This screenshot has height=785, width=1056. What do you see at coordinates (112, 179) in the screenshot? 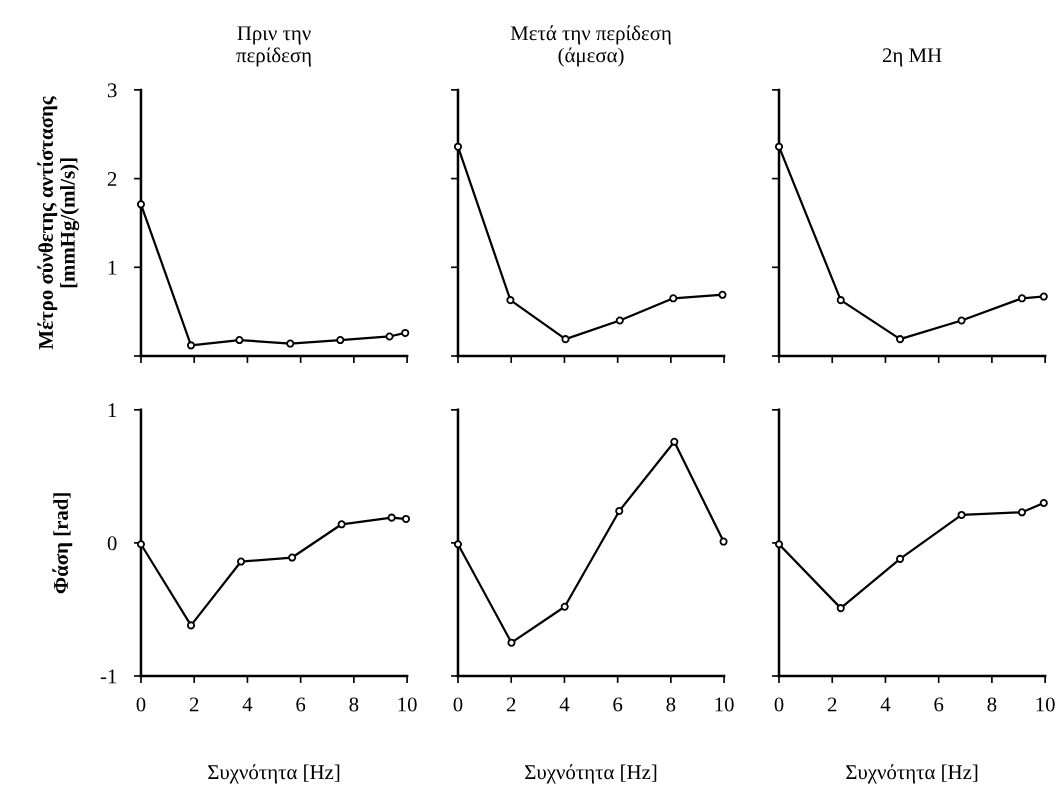
I see `y-tick-label: 2` at bounding box center [112, 179].